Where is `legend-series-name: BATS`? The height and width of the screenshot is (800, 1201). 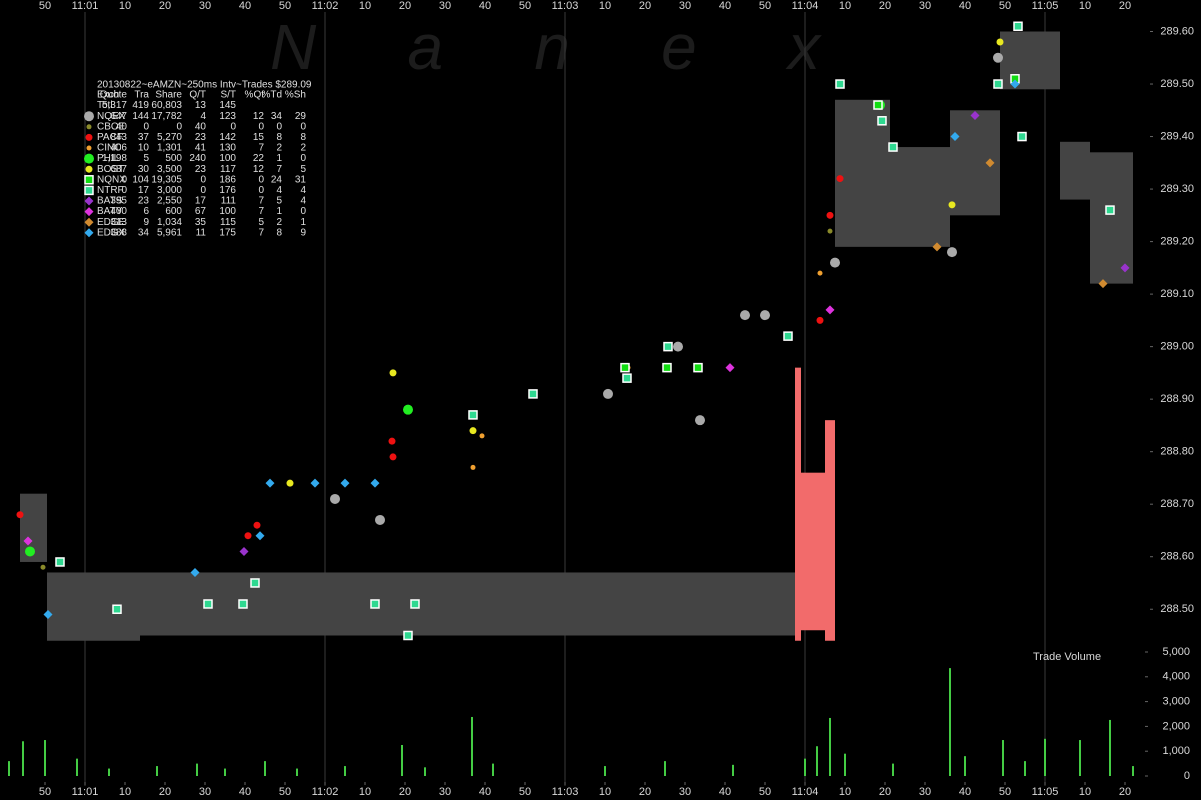
legend-series-name: BATS is located at coordinates (110, 201).